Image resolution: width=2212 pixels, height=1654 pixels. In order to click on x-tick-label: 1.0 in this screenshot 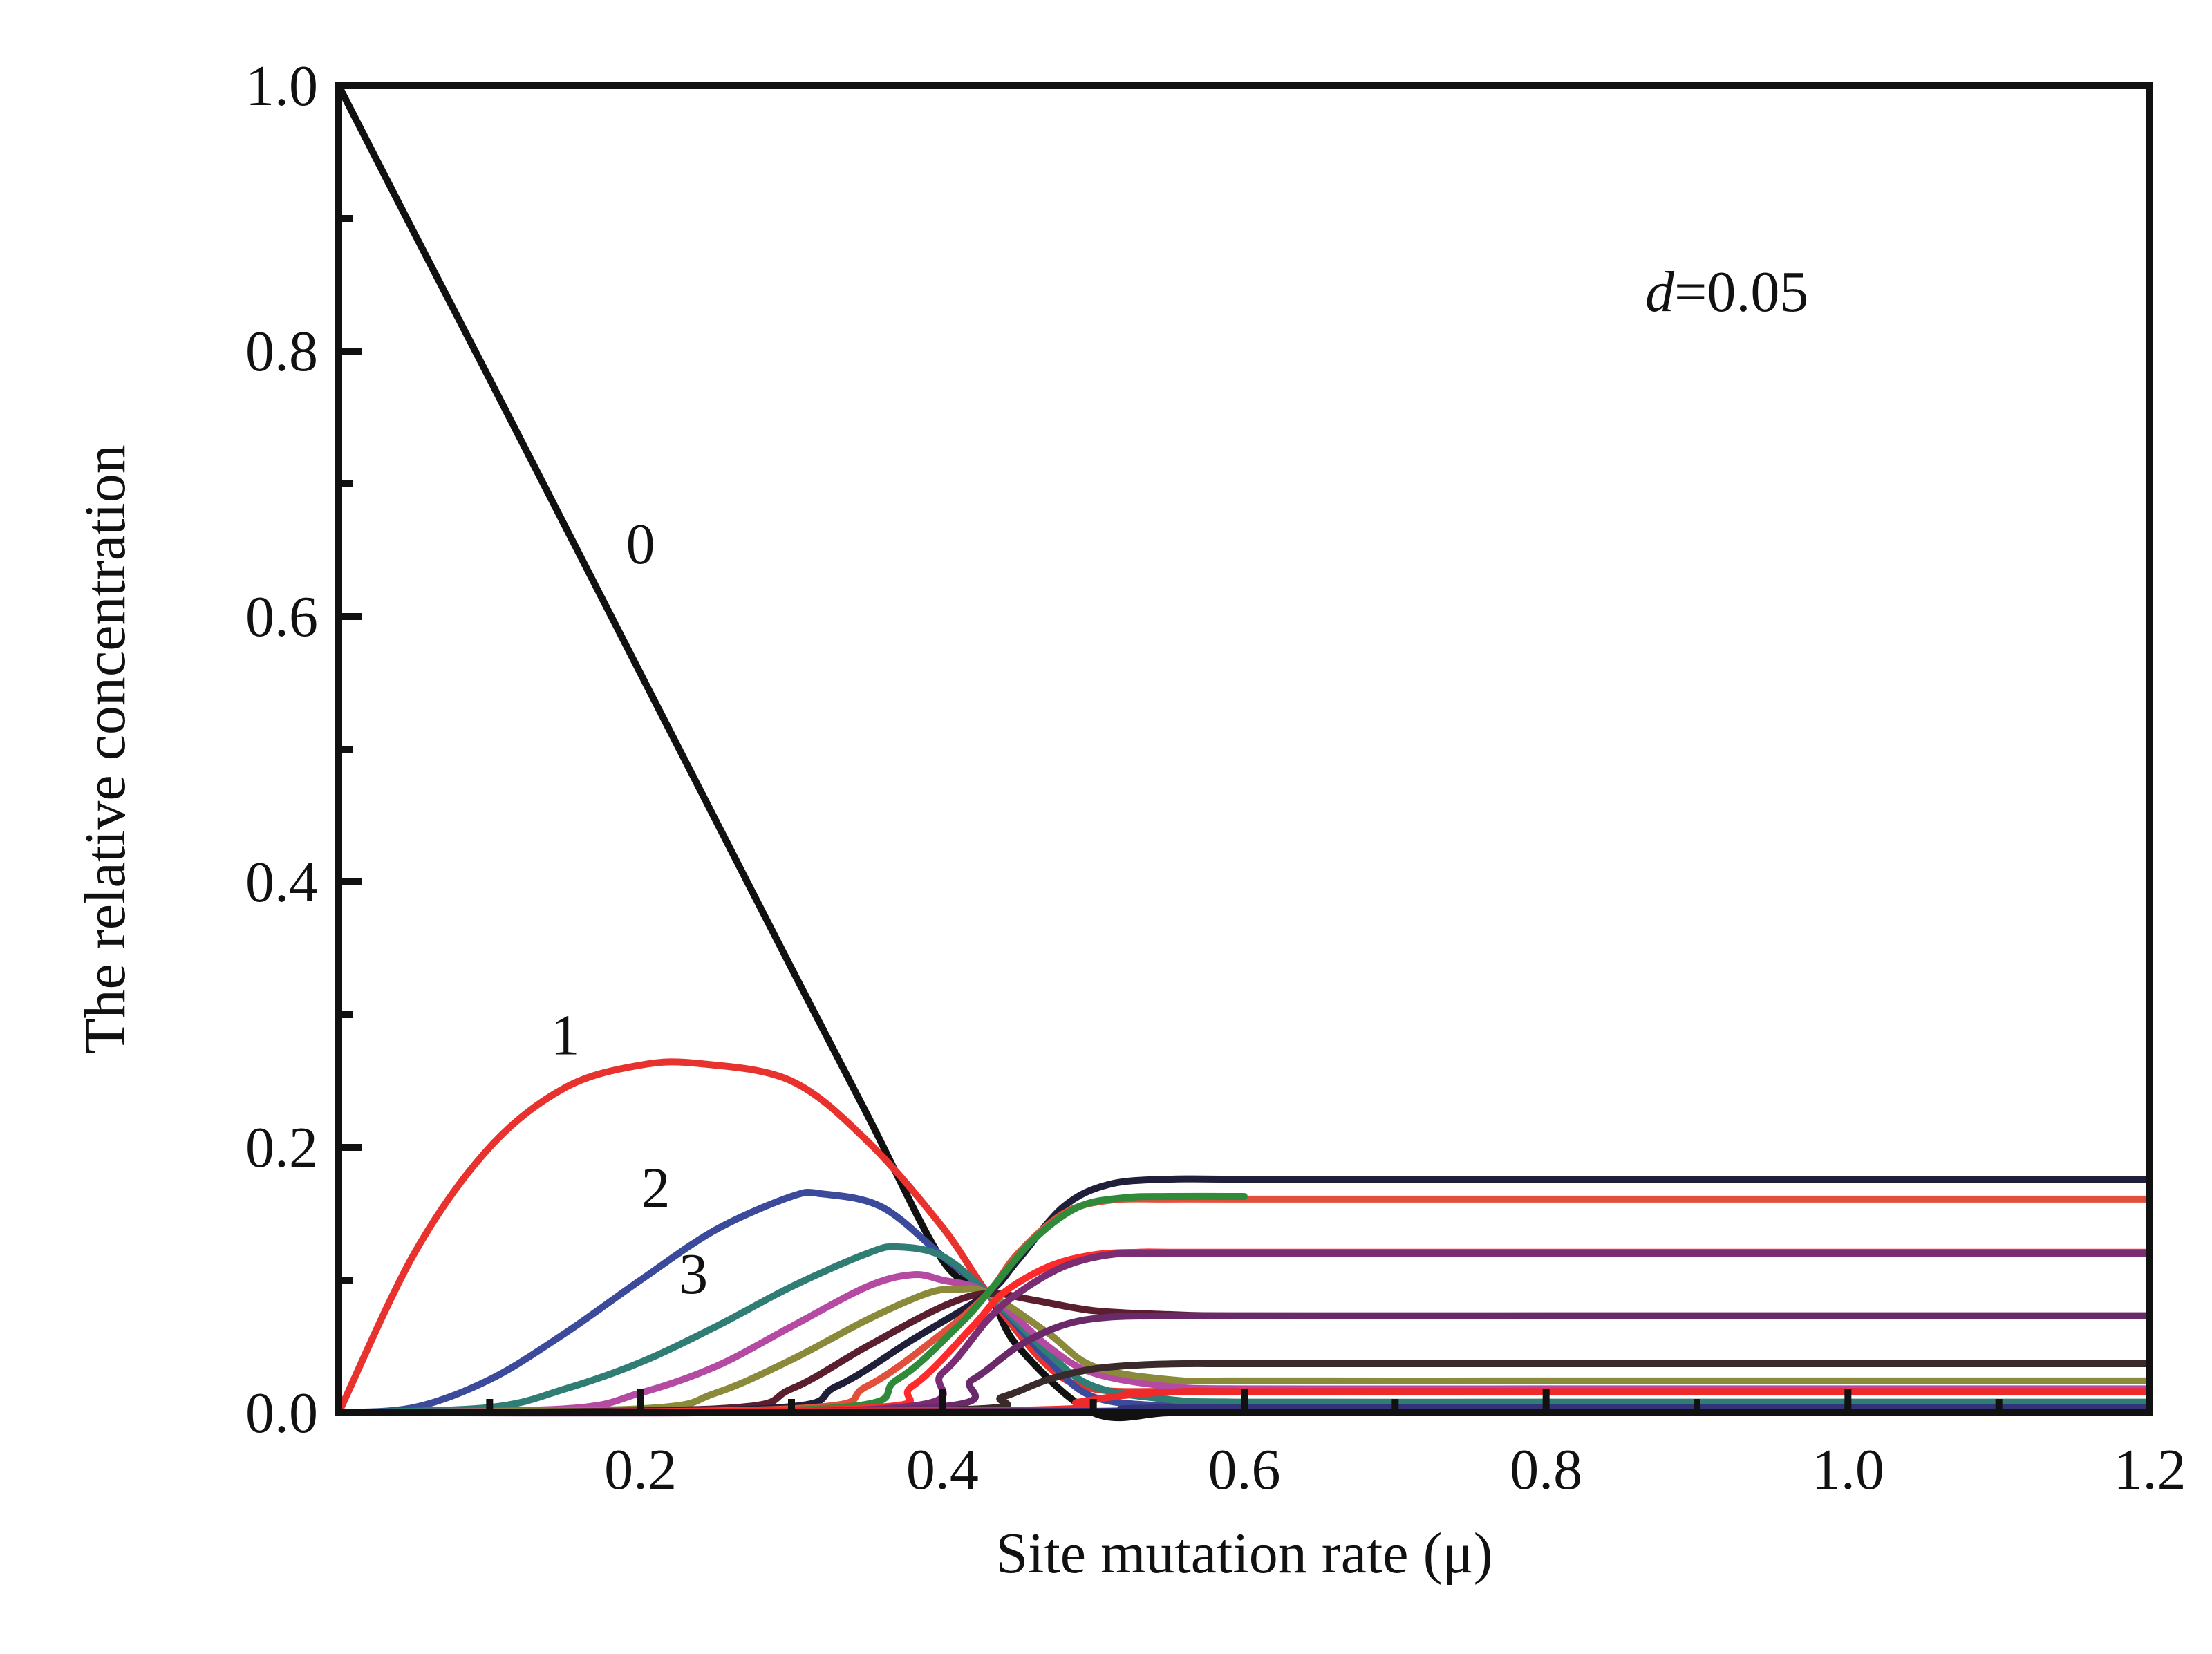, I will do `click(1848, 1470)`.